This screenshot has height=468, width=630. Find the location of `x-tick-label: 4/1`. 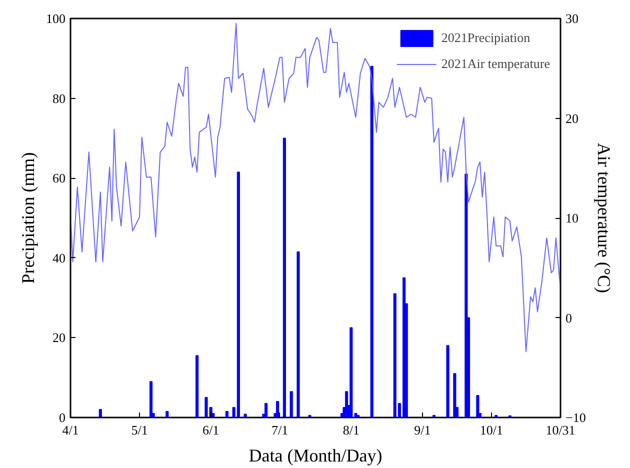

x-tick-label: 4/1 is located at coordinates (70, 430).